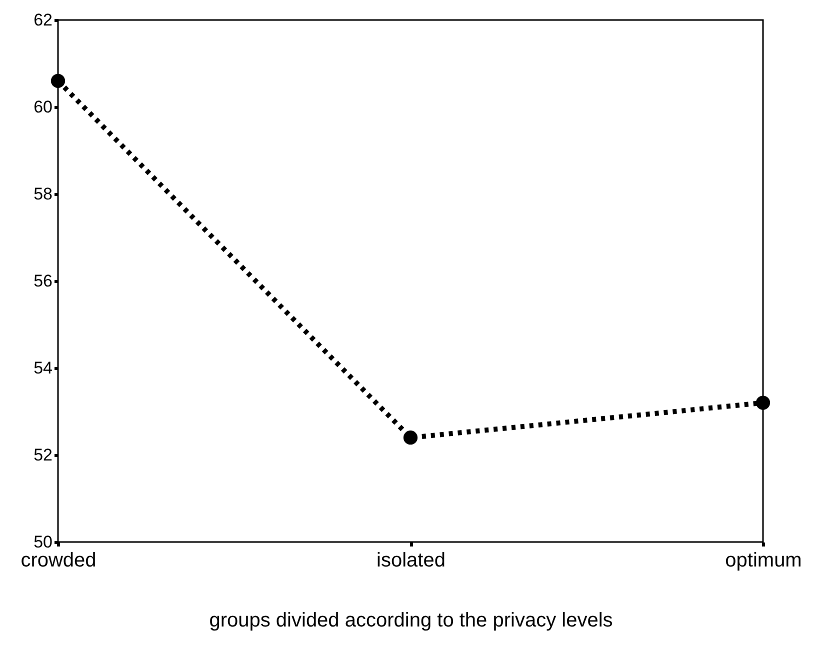  What do you see at coordinates (43, 20) in the screenshot?
I see `y-tick-label: 62` at bounding box center [43, 20].